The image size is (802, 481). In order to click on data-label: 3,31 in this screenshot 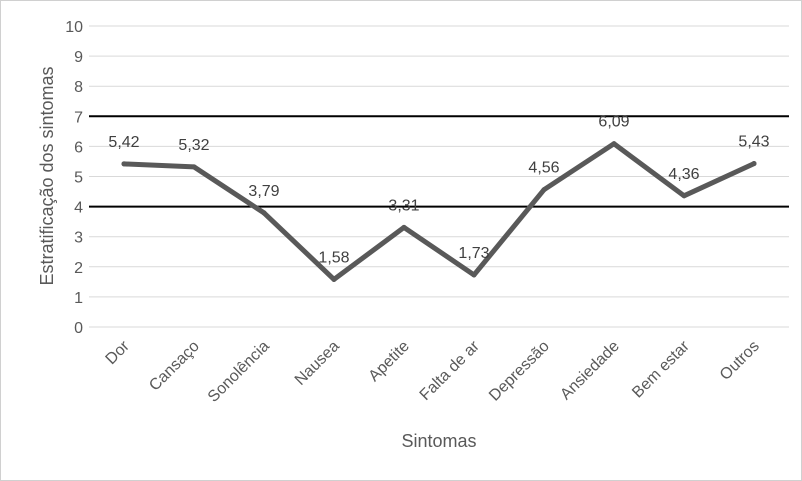, I will do `click(403, 205)`.